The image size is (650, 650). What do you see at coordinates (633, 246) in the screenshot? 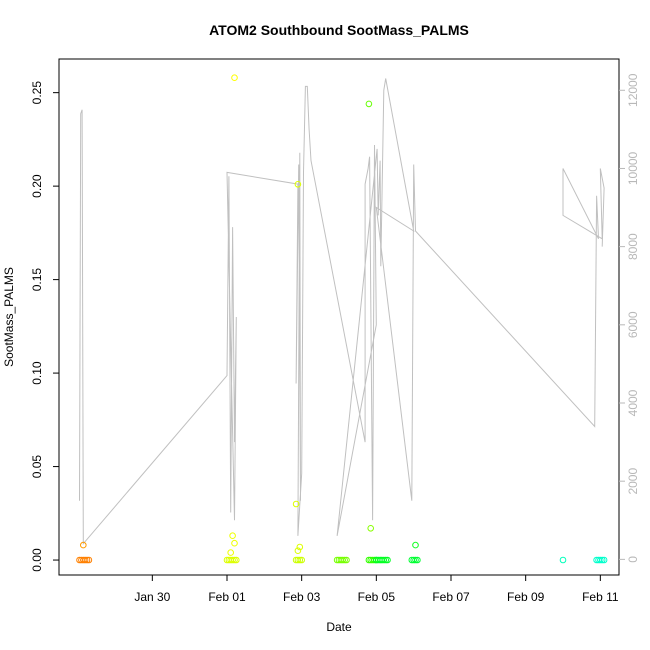
I see `y2-tick-label: 8000` at bounding box center [633, 246].